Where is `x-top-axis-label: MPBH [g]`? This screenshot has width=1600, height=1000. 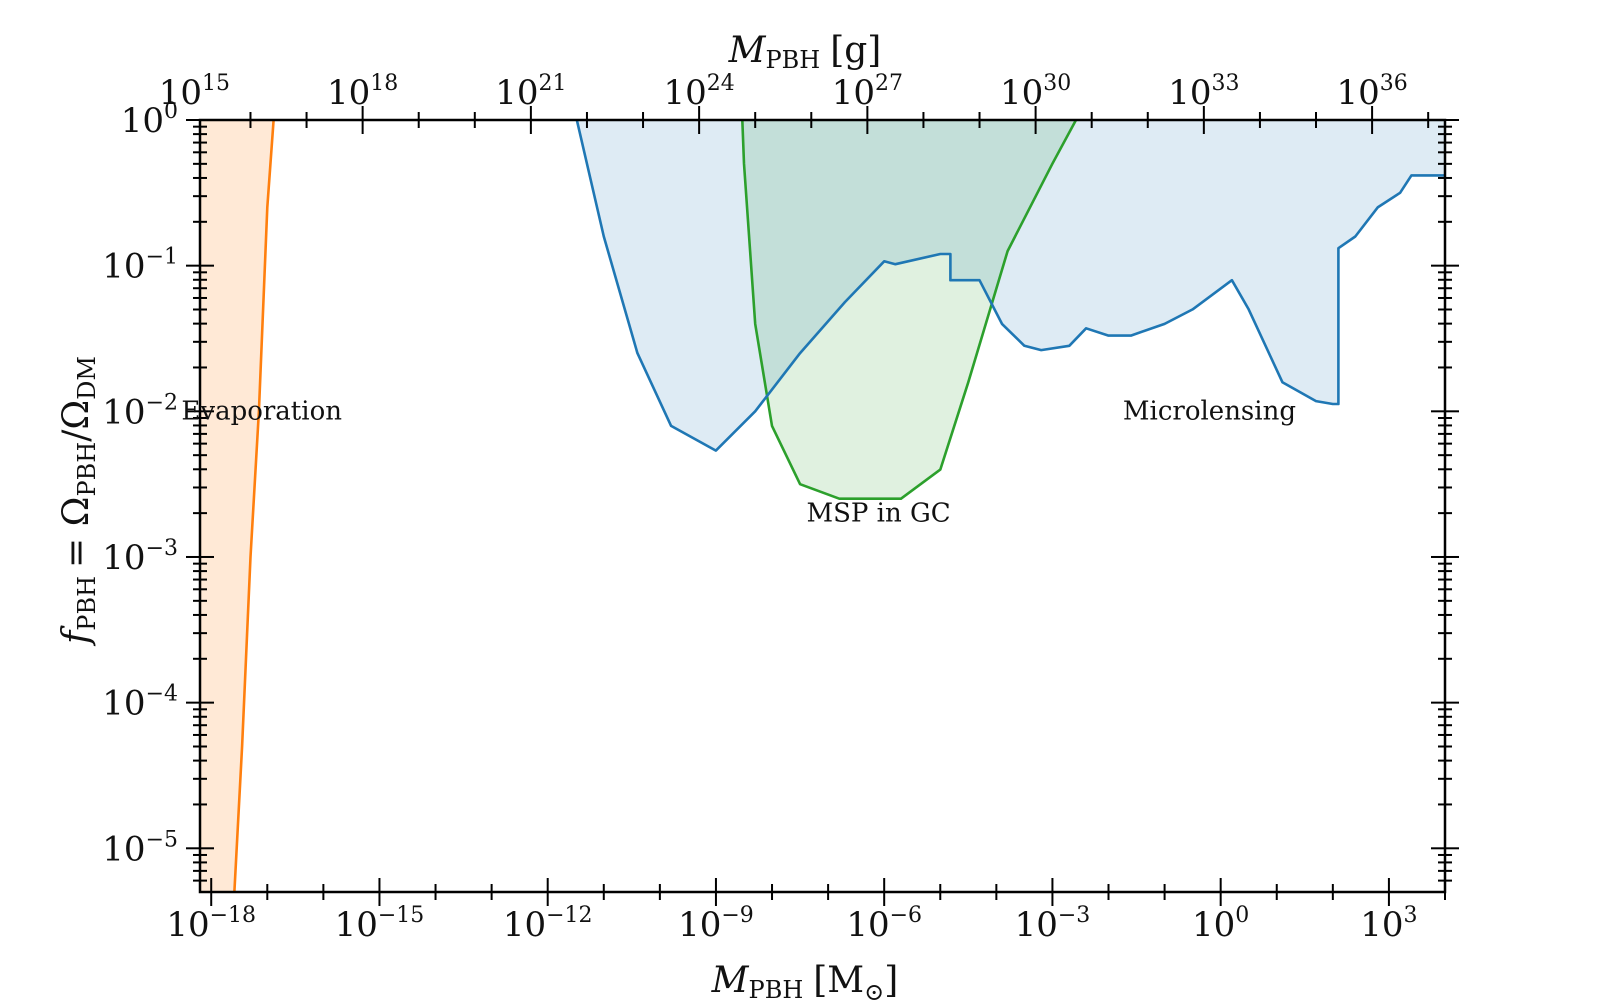
x-top-axis-label: MPBH [g] is located at coordinates (805, 52).